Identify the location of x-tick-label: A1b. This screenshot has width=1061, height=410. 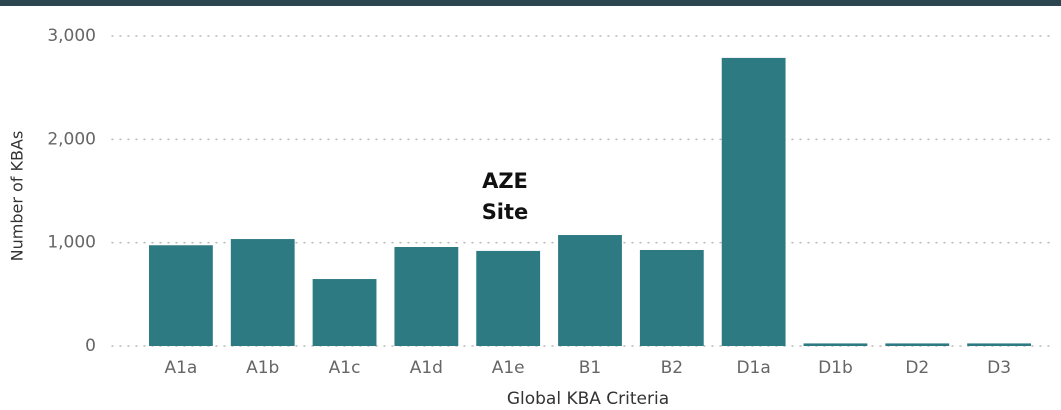
(262, 368).